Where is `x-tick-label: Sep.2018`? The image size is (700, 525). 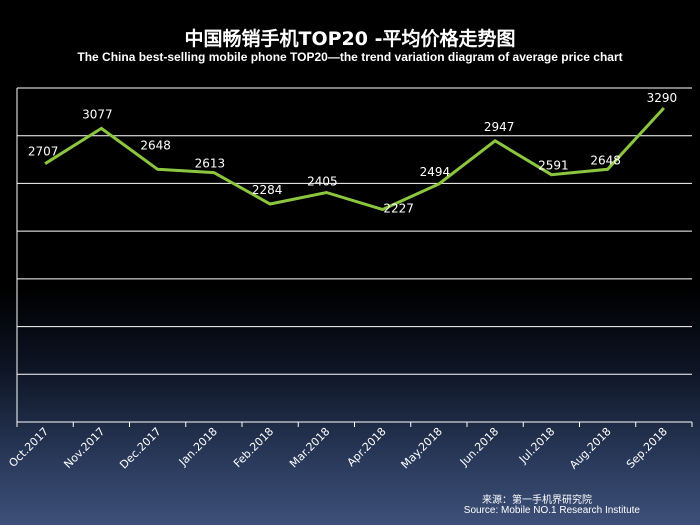 x-tick-label: Sep.2018 is located at coordinates (647, 448).